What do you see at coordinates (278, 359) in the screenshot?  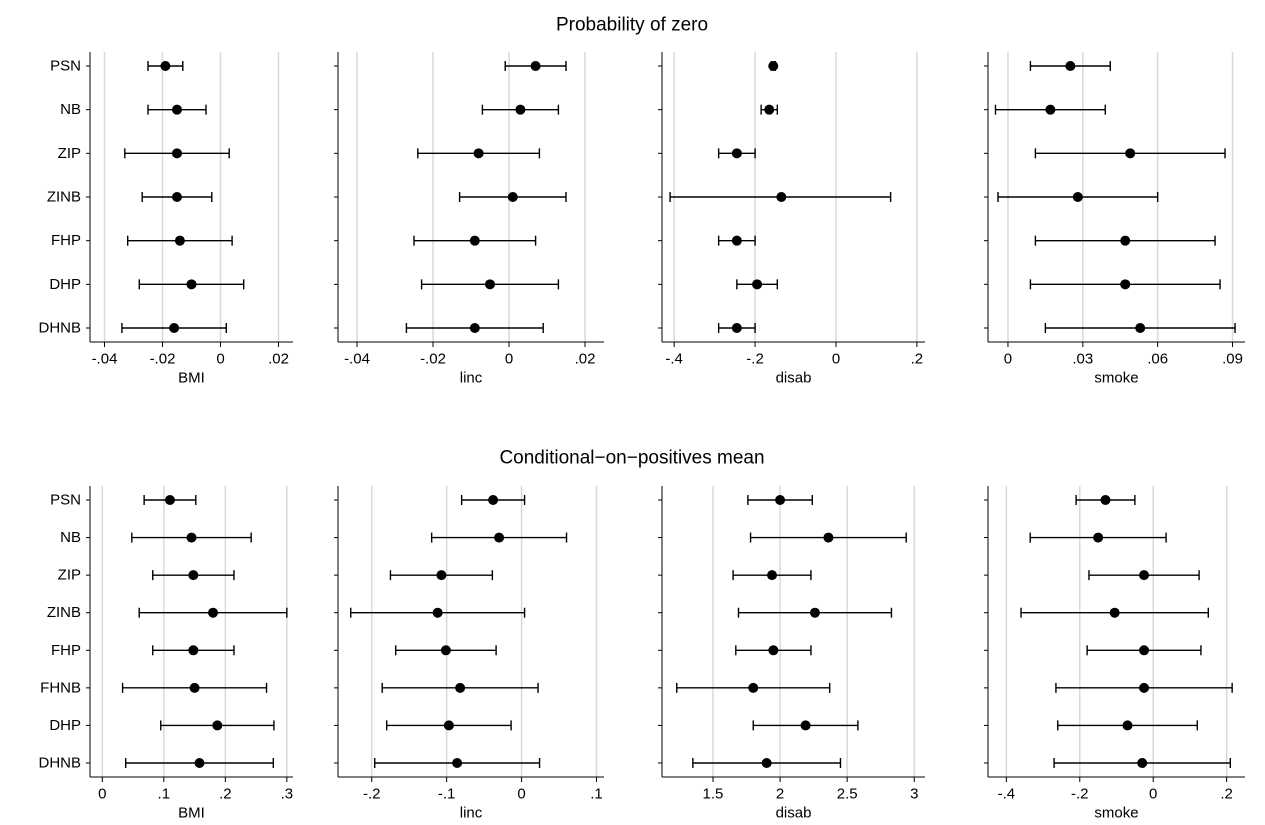 I see `x-tick-label: .02` at bounding box center [278, 359].